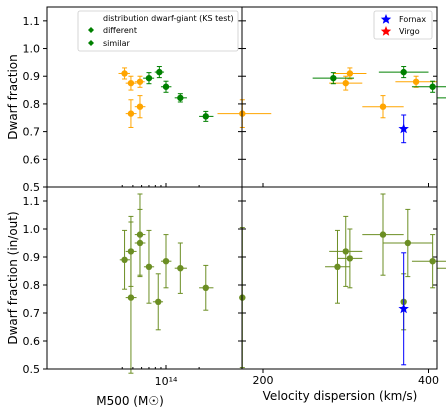 The width and height of the screenshot is (446, 416). I want to click on legend-title: distribution dwarf-giant (KS test), so click(168, 18).